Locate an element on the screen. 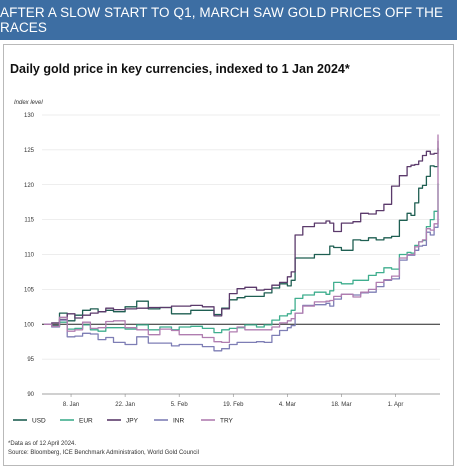 This screenshot has width=457, height=471. legend-label-inr: INR is located at coordinates (179, 421).